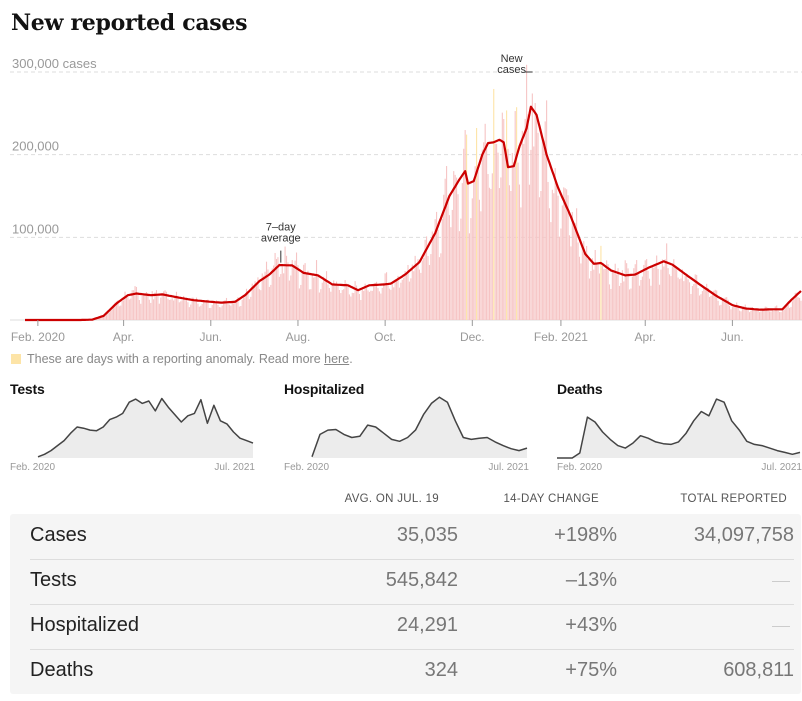  Describe the element at coordinates (781, 581) in the screenshot. I see `row-total-empty` at that location.